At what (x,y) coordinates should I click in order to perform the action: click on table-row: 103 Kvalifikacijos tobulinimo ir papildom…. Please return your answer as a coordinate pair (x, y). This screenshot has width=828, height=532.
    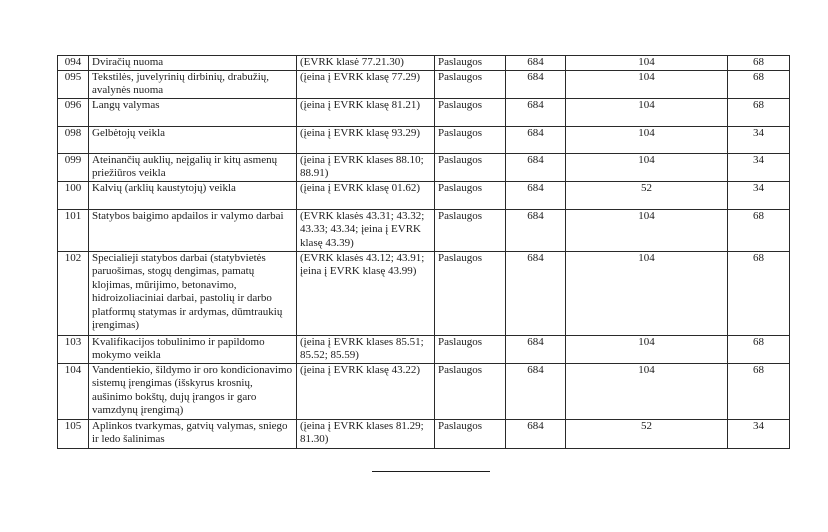
    Looking at the image, I should click on (423, 349).